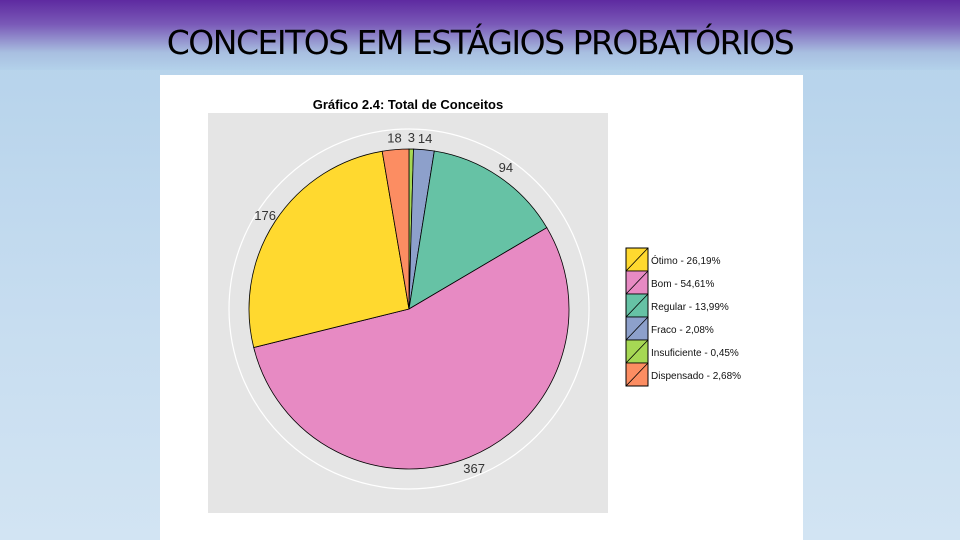  What do you see at coordinates (411, 137) in the screenshot?
I see `data-label-insuficiente: 3` at bounding box center [411, 137].